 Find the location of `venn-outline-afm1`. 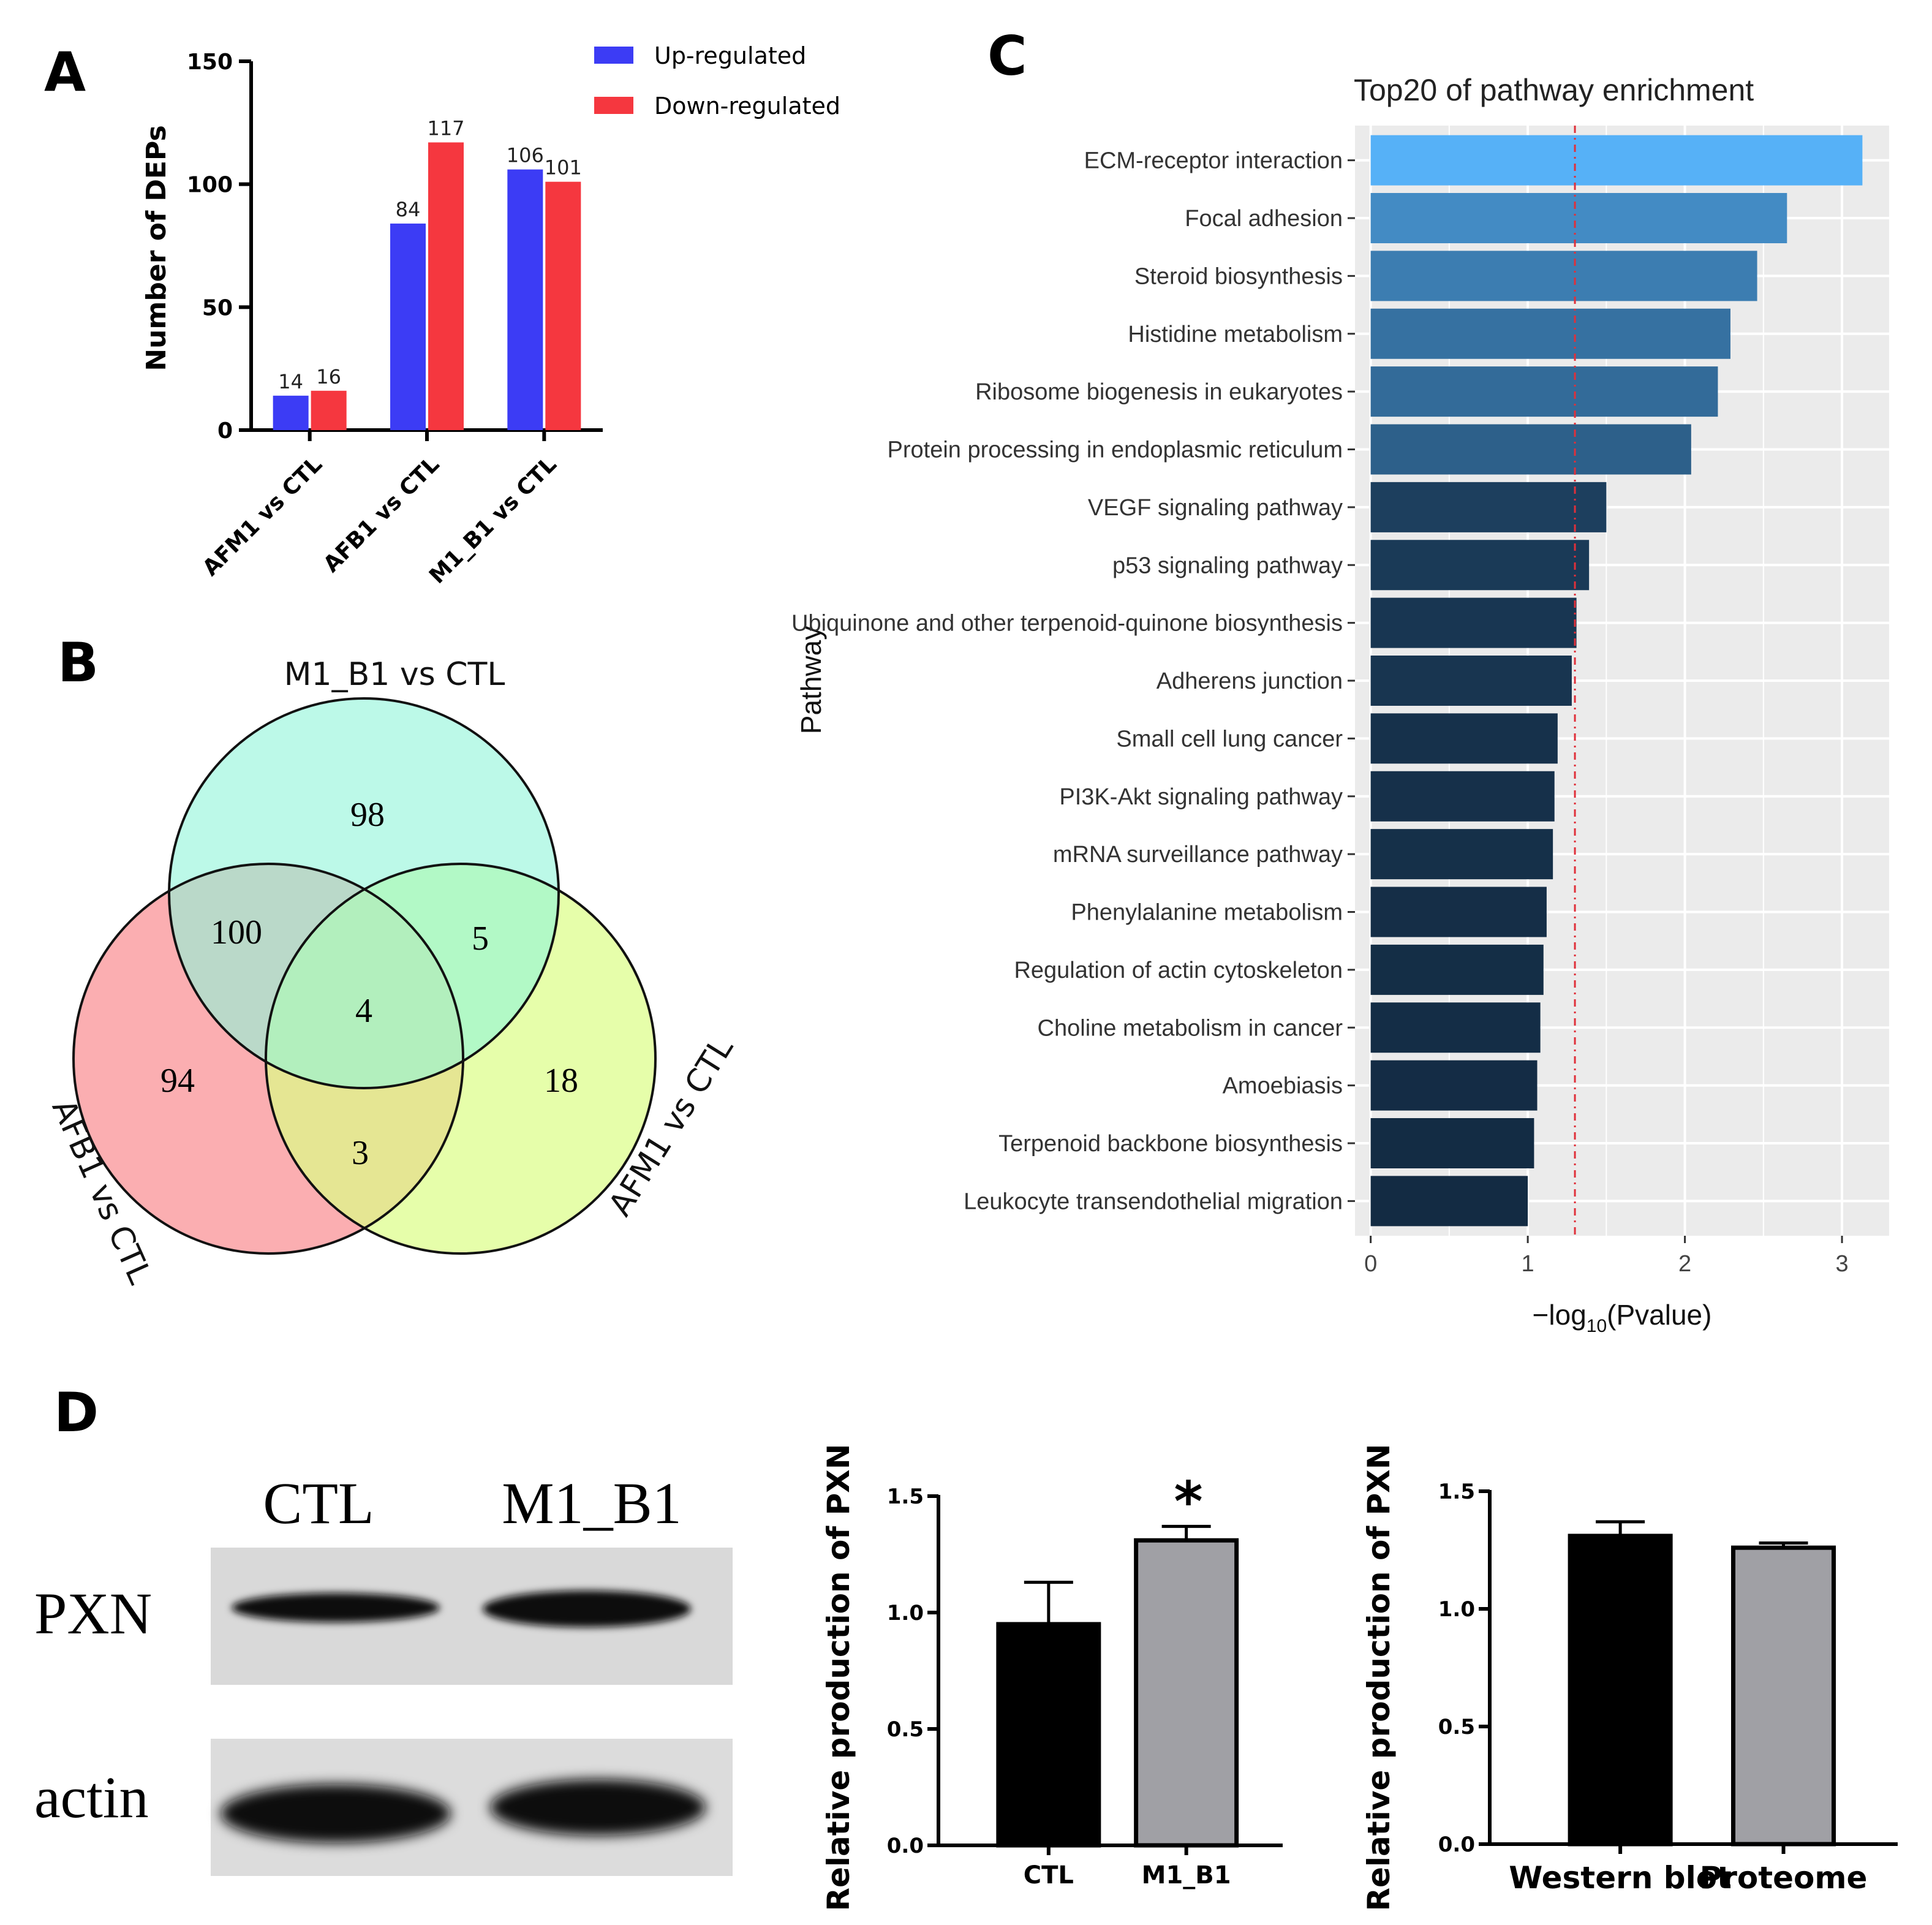

venn-outline-afm1 is located at coordinates (461, 1059).